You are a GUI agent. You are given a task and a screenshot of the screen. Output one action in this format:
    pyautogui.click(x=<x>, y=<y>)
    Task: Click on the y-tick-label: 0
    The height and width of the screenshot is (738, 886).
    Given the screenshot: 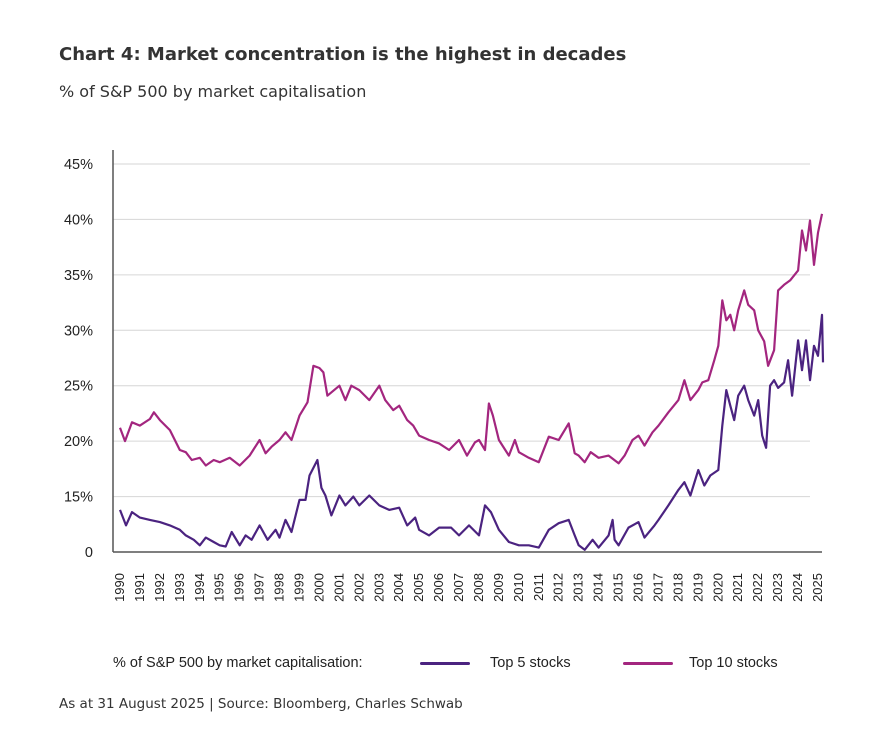 What is the action you would take?
    pyautogui.click(x=89, y=553)
    